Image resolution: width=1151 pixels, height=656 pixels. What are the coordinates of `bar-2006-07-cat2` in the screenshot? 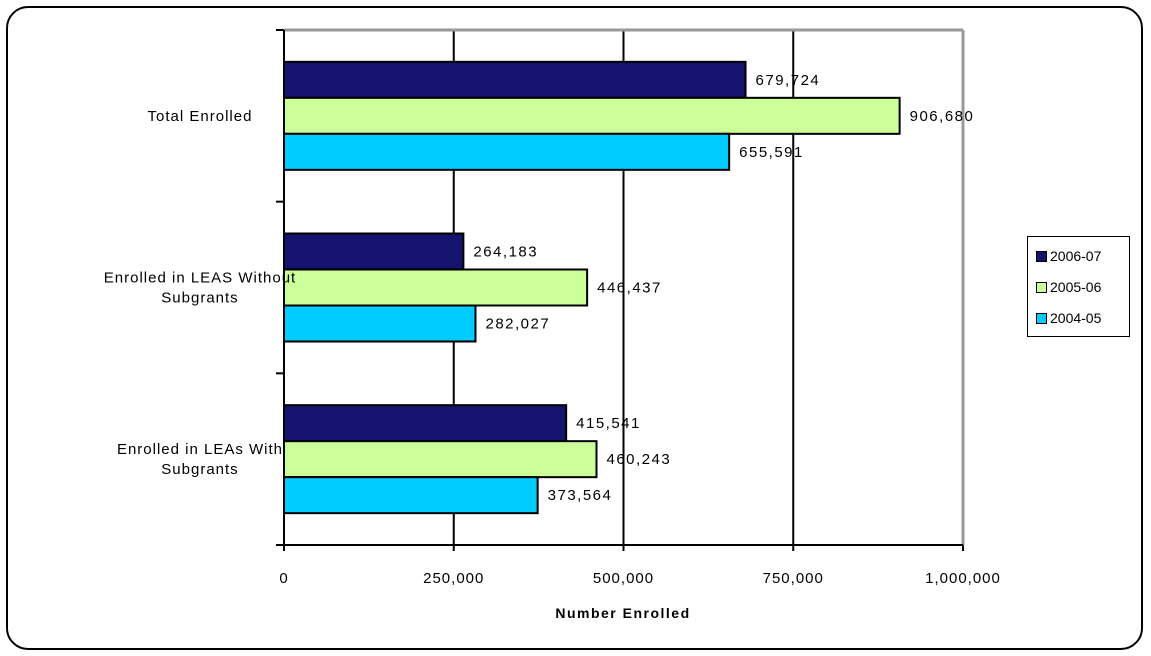 It's located at (425, 423).